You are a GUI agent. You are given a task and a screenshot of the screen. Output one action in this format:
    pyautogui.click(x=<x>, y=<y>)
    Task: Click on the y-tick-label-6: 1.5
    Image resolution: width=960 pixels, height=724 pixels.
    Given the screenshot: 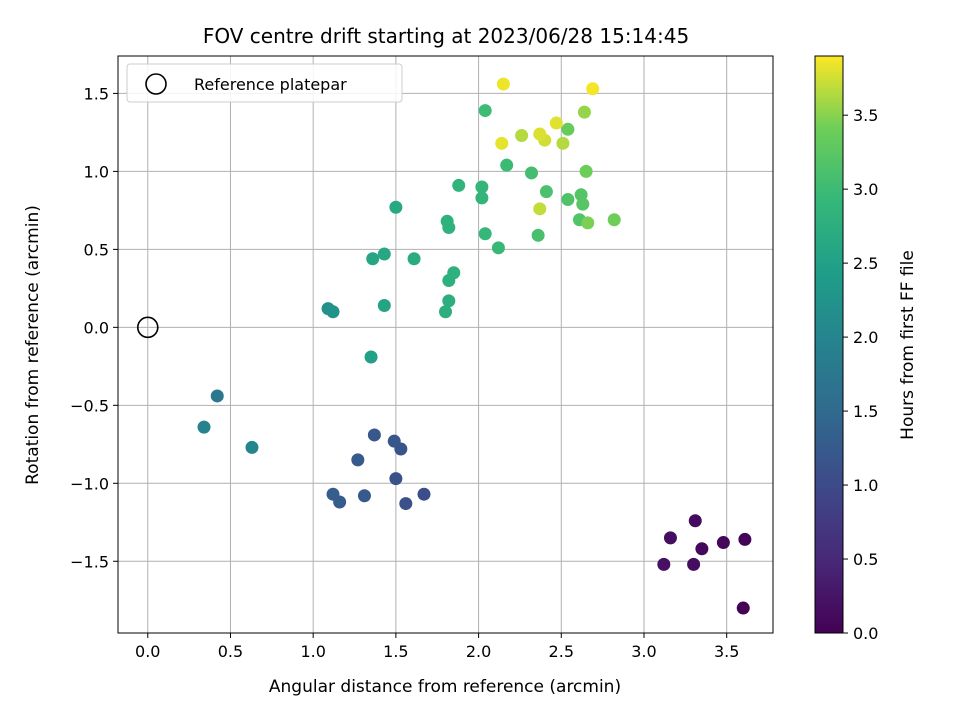 What is the action you would take?
    pyautogui.click(x=96, y=93)
    